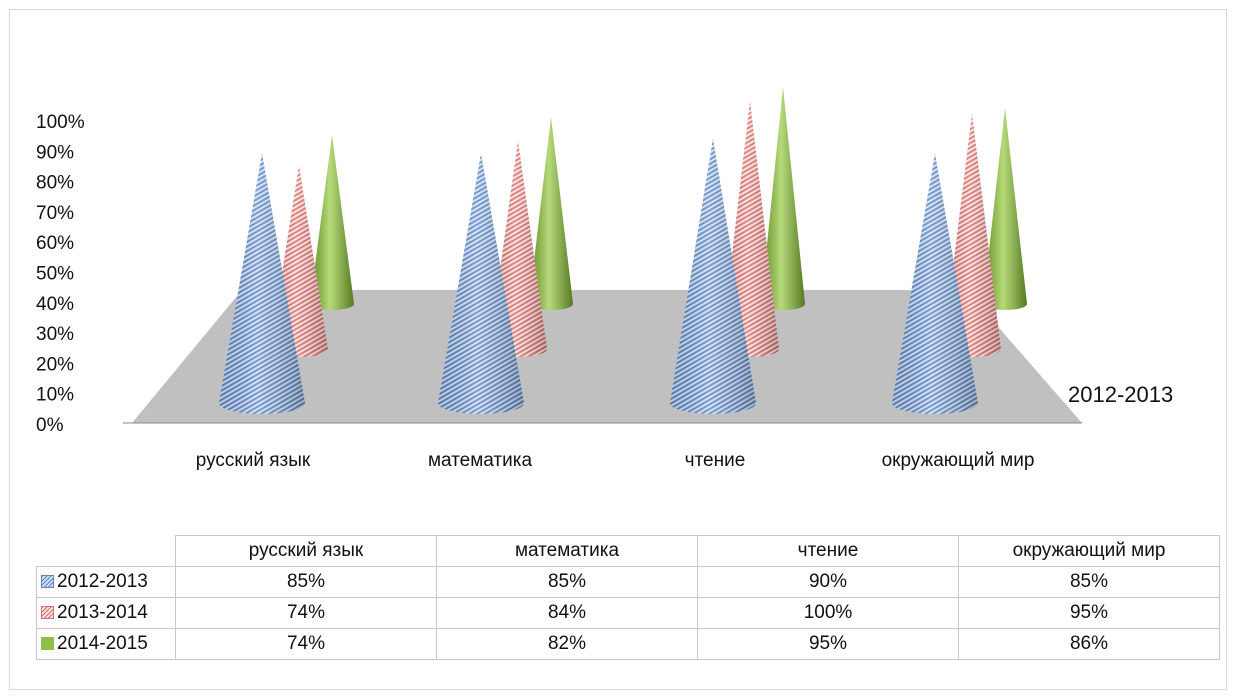 Image resolution: width=1236 pixels, height=699 pixels. Describe the element at coordinates (253, 460) in the screenshot. I see `x-category-label: русский язык` at that location.